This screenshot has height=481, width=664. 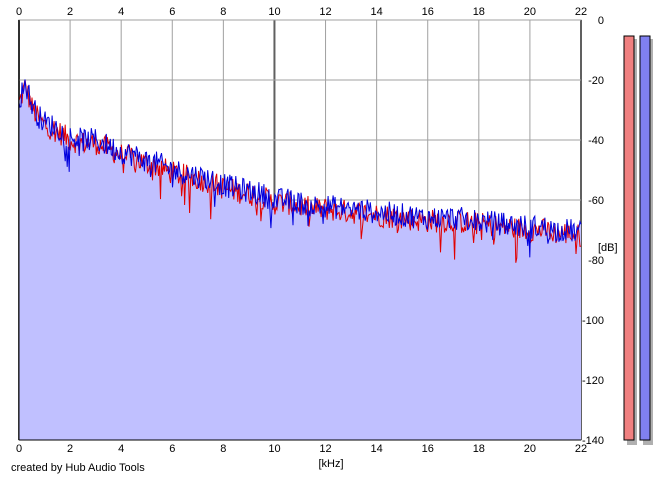 What do you see at coordinates (70, 449) in the screenshot?
I see `x-tick-bottom-1: 2` at bounding box center [70, 449].